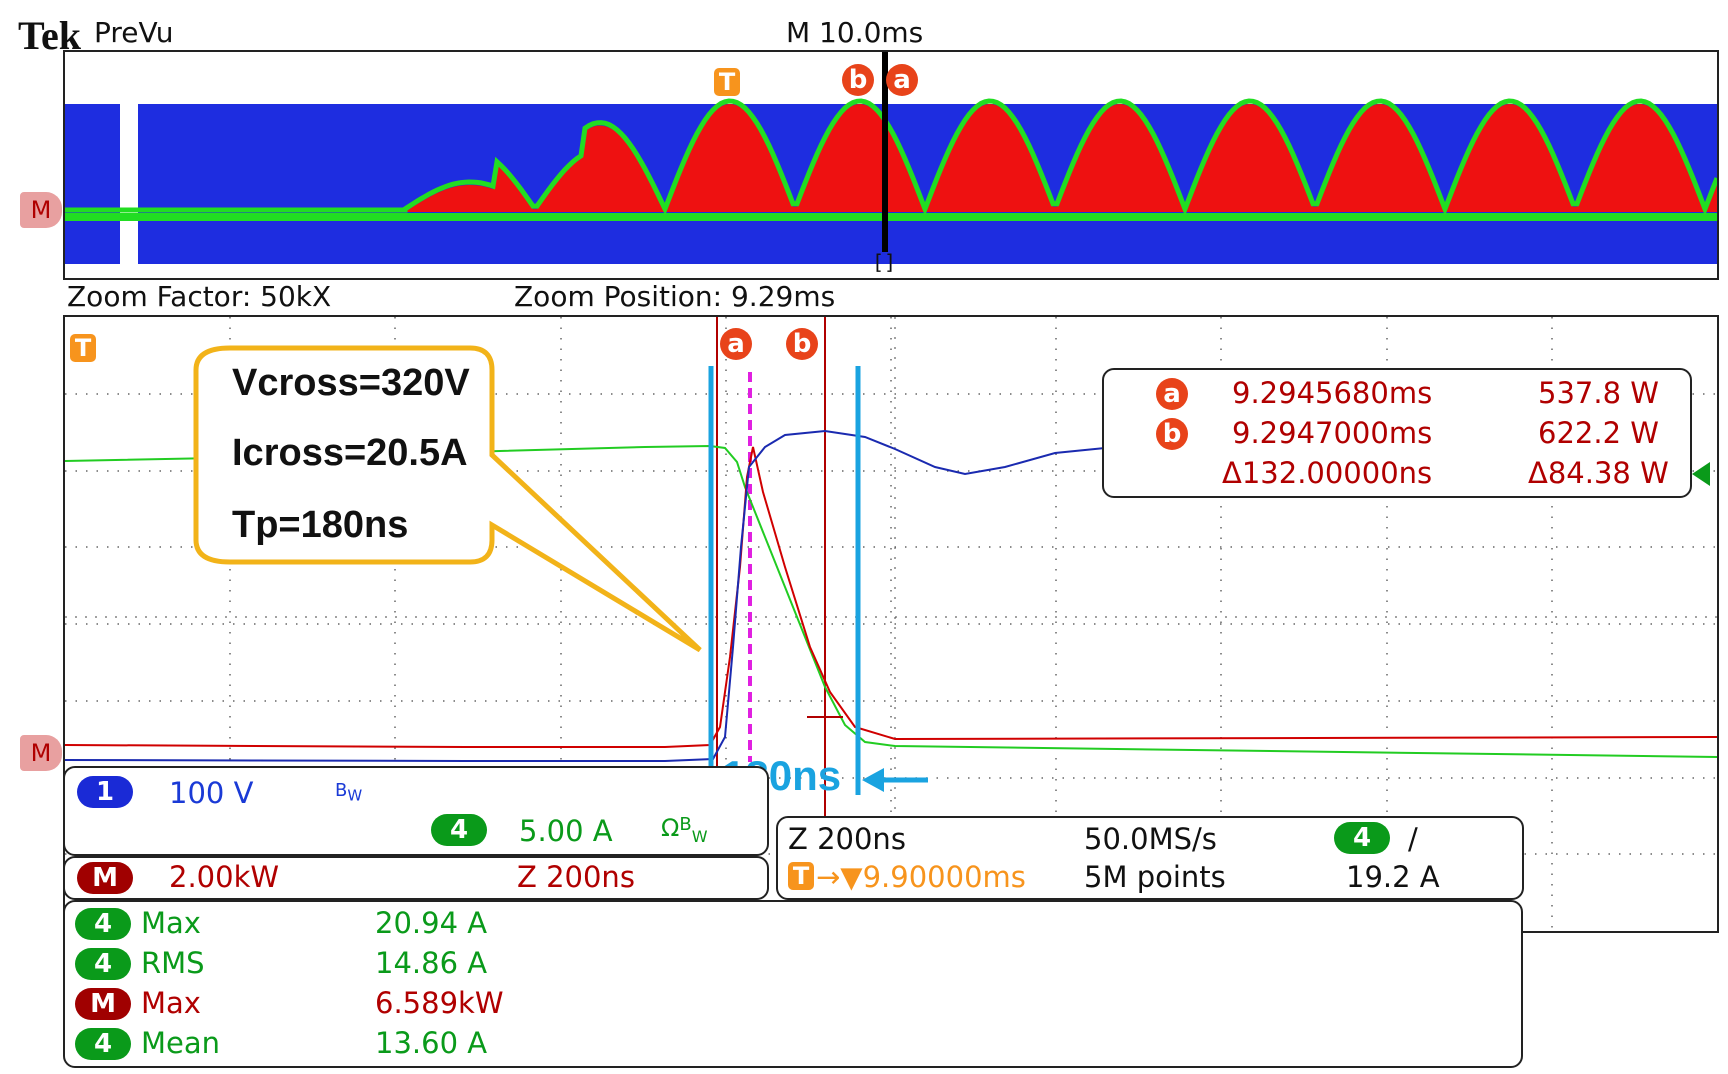  I want to click on math-scale-panel: M 2.00kW Z 200ns, so click(416, 878).